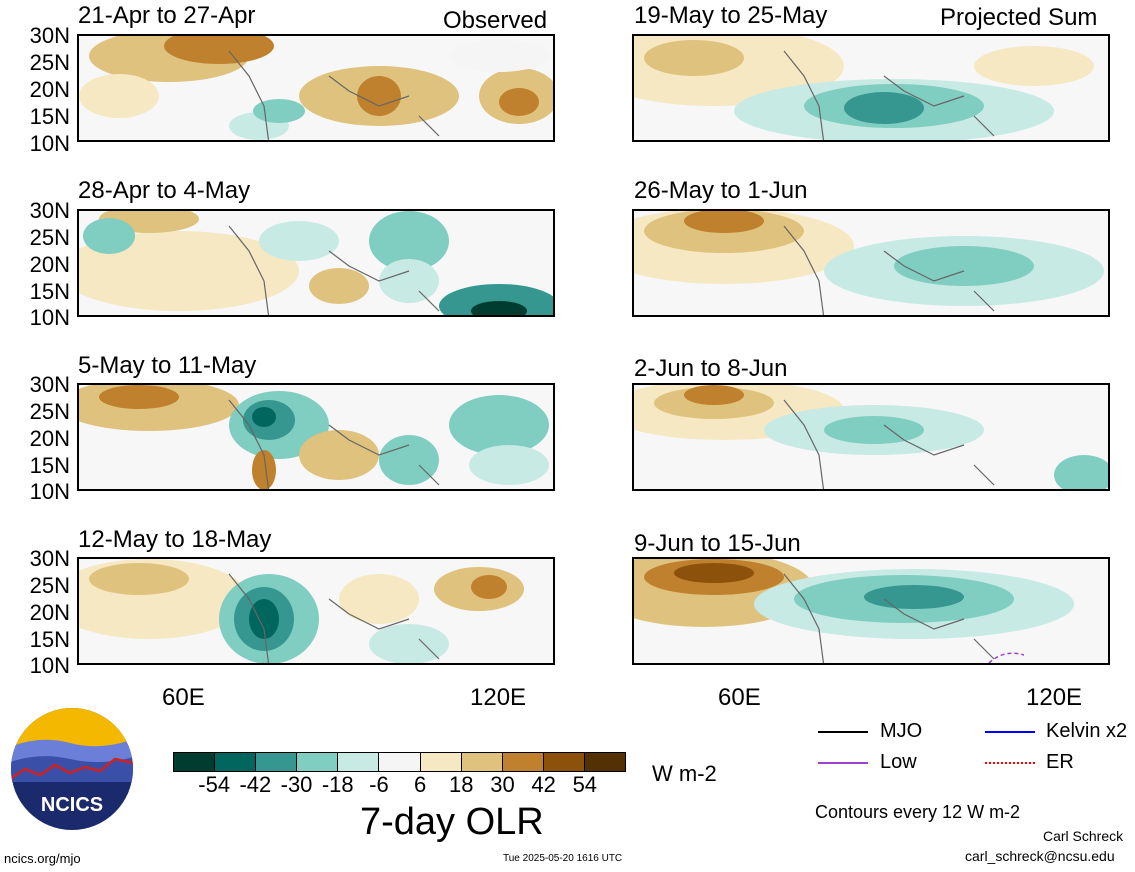 This screenshot has height=872, width=1135. I want to click on timestamp: Tue 2025-05-20 1616 UTC, so click(563, 858).